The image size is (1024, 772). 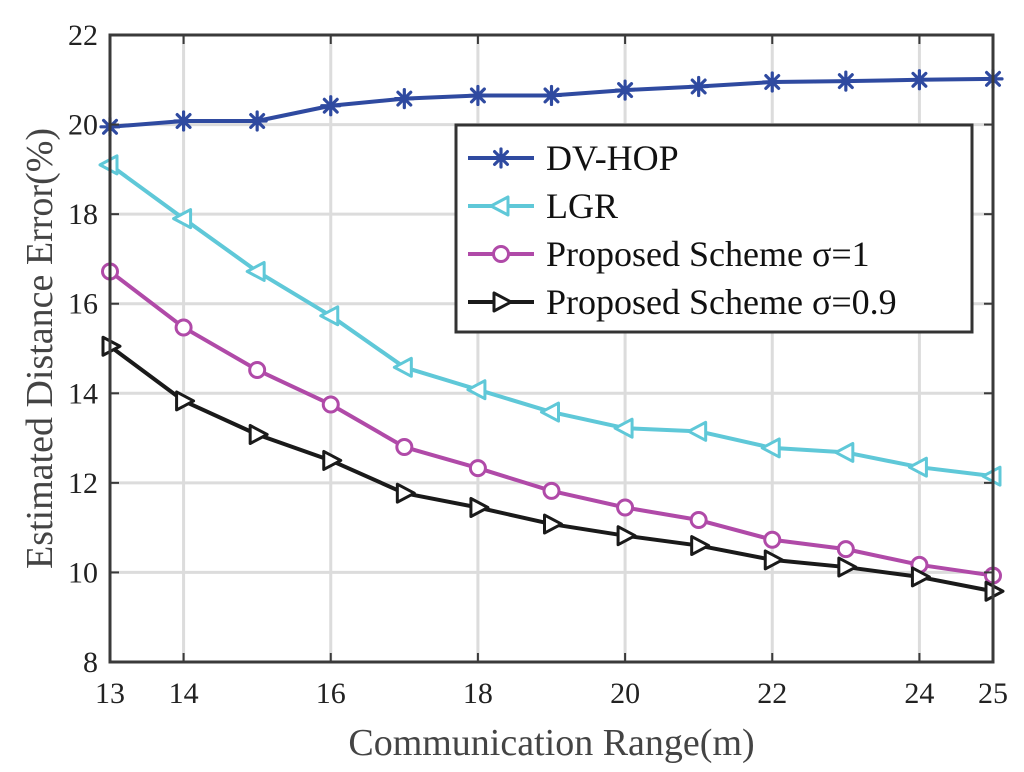 What do you see at coordinates (110, 693) in the screenshot?
I see `x-tick-label: 13` at bounding box center [110, 693].